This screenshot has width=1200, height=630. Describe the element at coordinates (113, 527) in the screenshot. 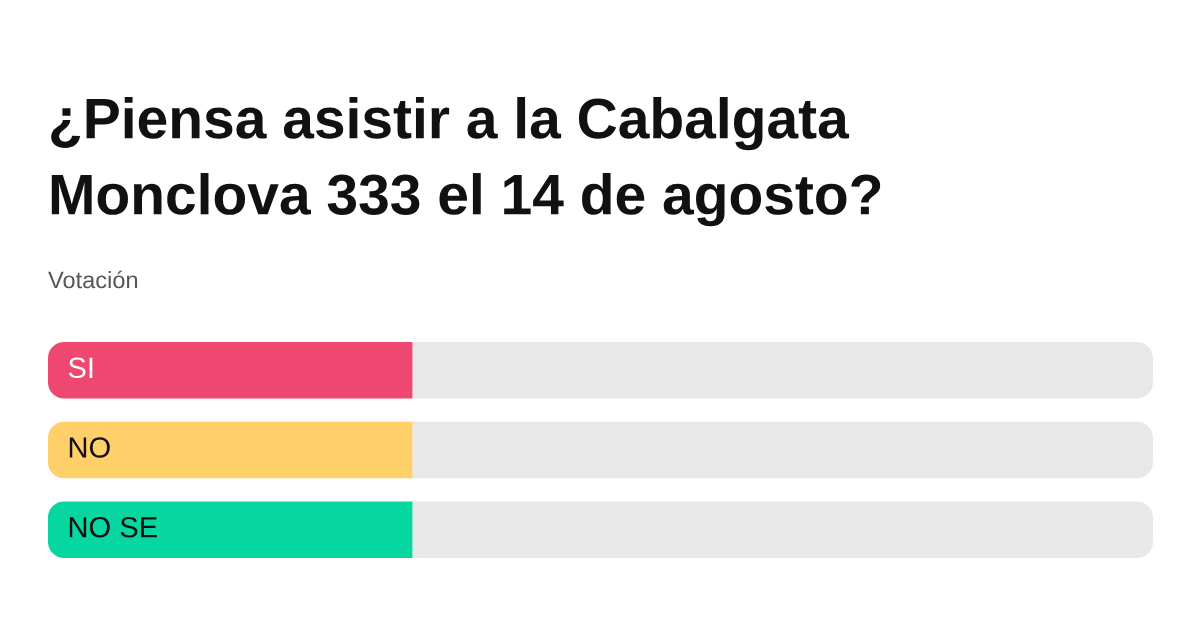

I see `y-tick-label: NO SE` at that location.